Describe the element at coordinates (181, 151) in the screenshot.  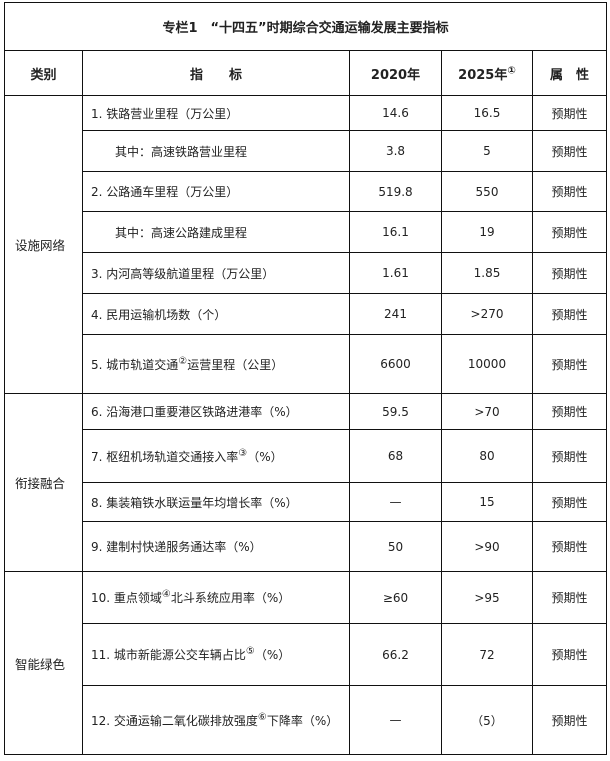
I see `indicator-text: 其中：高速铁路营业里程` at that location.